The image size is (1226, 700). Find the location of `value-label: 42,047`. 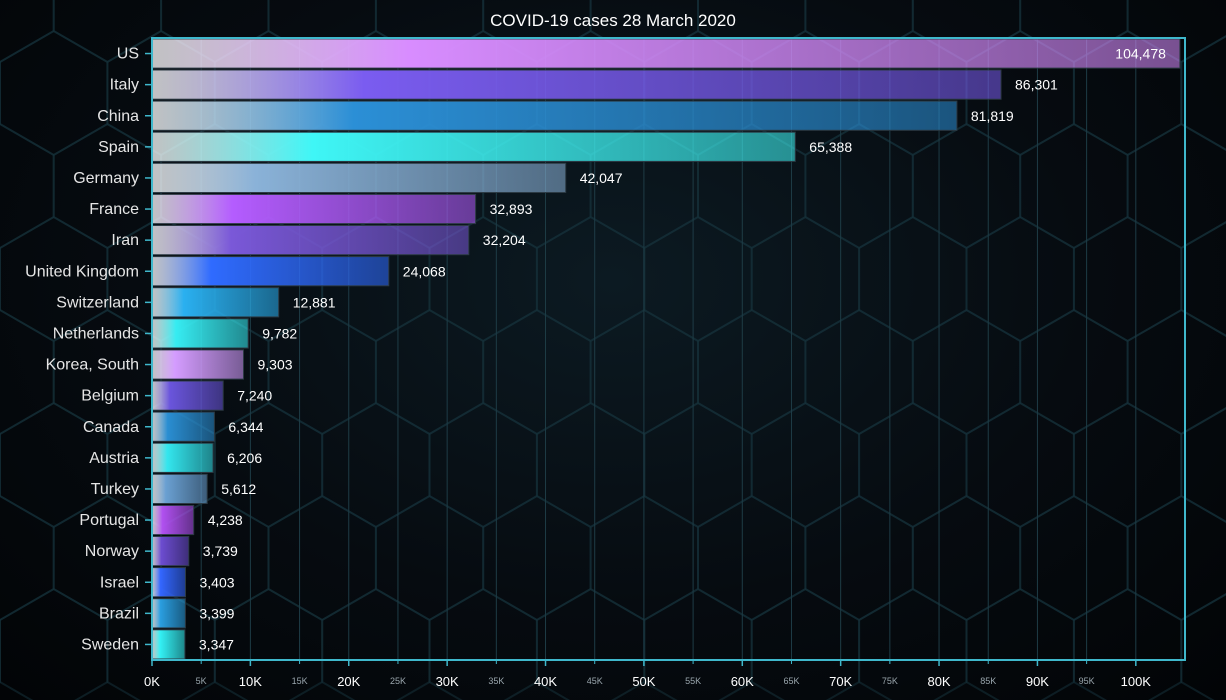

value-label: 42,047 is located at coordinates (601, 178).